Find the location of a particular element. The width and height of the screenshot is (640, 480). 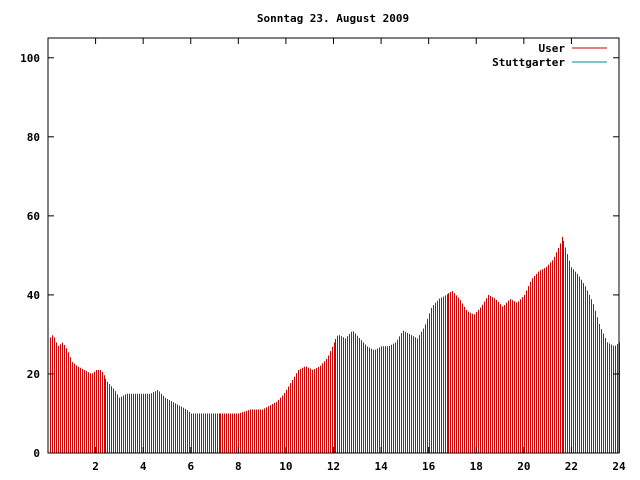

y-tick-label: 100 is located at coordinates (30, 58).